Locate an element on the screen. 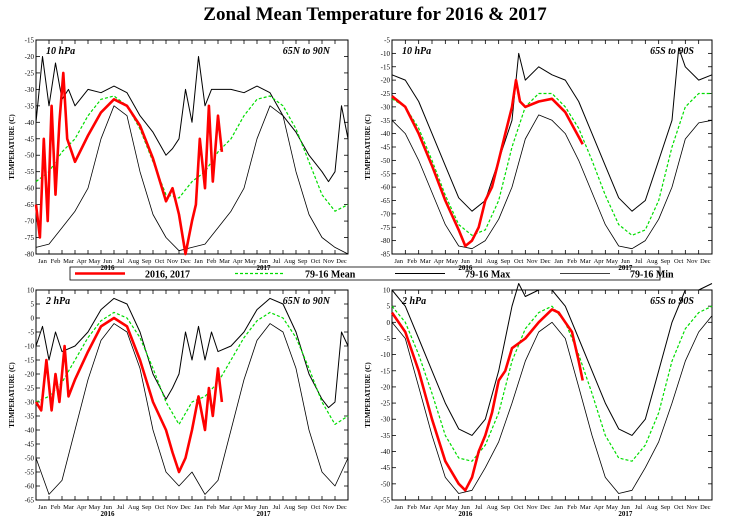  region-label: 65N to 90N is located at coordinates (307, 301).